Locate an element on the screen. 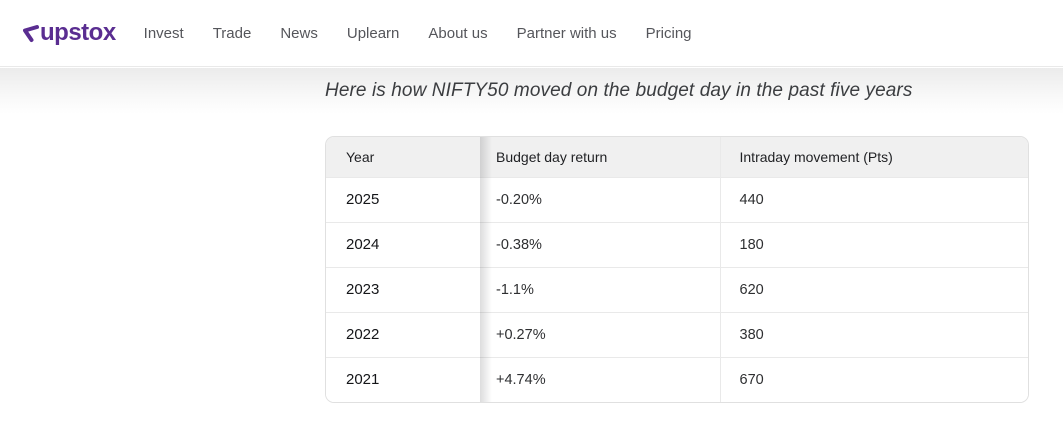 This screenshot has width=1063, height=445. movement-cell: 620 is located at coordinates (873, 289).